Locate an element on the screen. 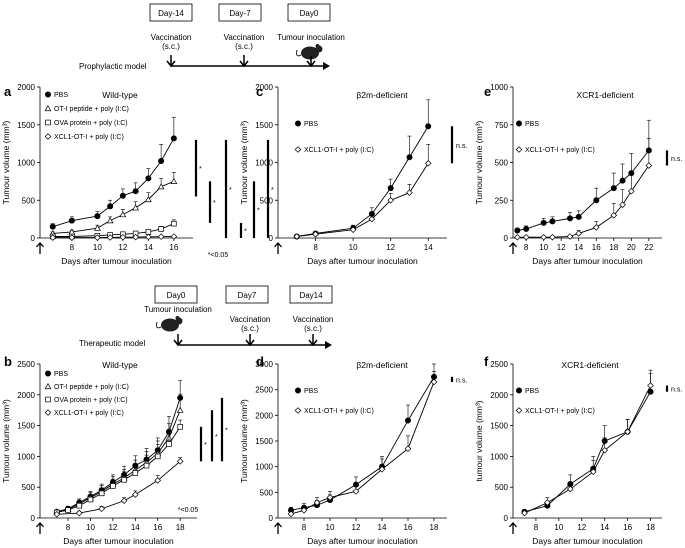  mouse-icon is located at coordinates (309, 52).